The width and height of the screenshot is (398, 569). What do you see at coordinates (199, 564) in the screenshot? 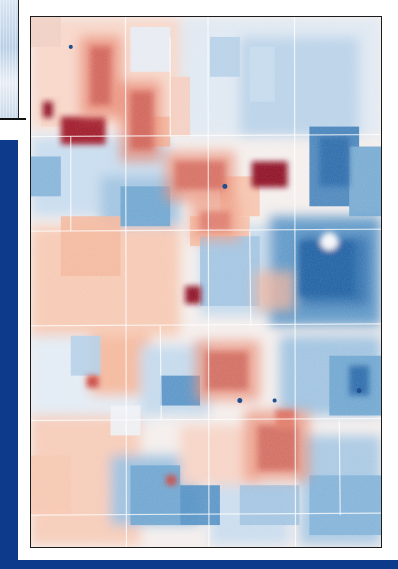
I see `slide-bottom-band` at bounding box center [199, 564].